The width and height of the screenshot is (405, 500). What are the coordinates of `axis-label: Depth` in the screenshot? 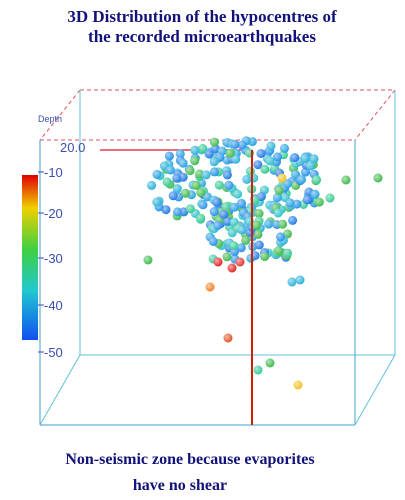 It's located at (50, 119).